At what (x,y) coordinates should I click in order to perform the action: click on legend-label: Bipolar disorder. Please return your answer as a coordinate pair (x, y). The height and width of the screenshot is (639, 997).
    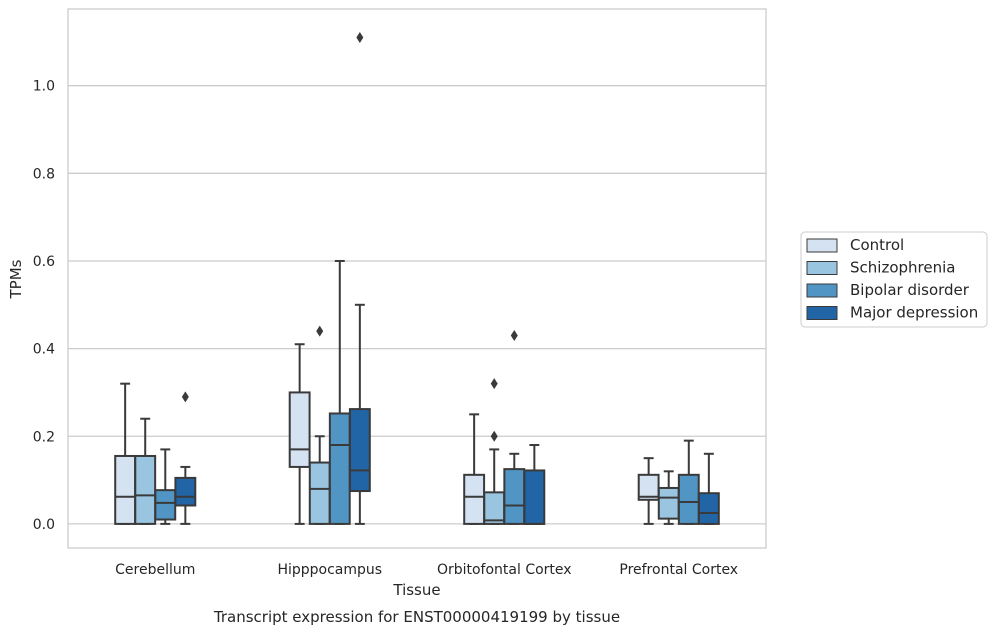
    Looking at the image, I should click on (910, 290).